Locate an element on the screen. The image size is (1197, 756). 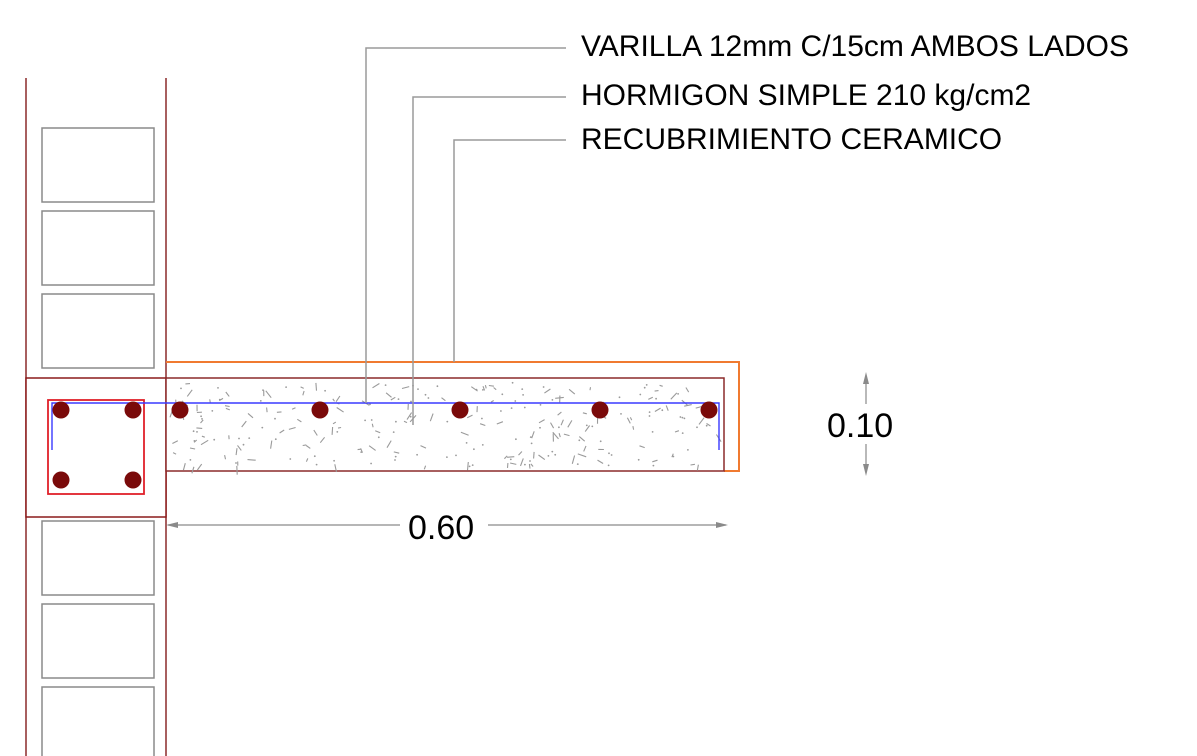
dim-arrow-right is located at coordinates (722, 525).